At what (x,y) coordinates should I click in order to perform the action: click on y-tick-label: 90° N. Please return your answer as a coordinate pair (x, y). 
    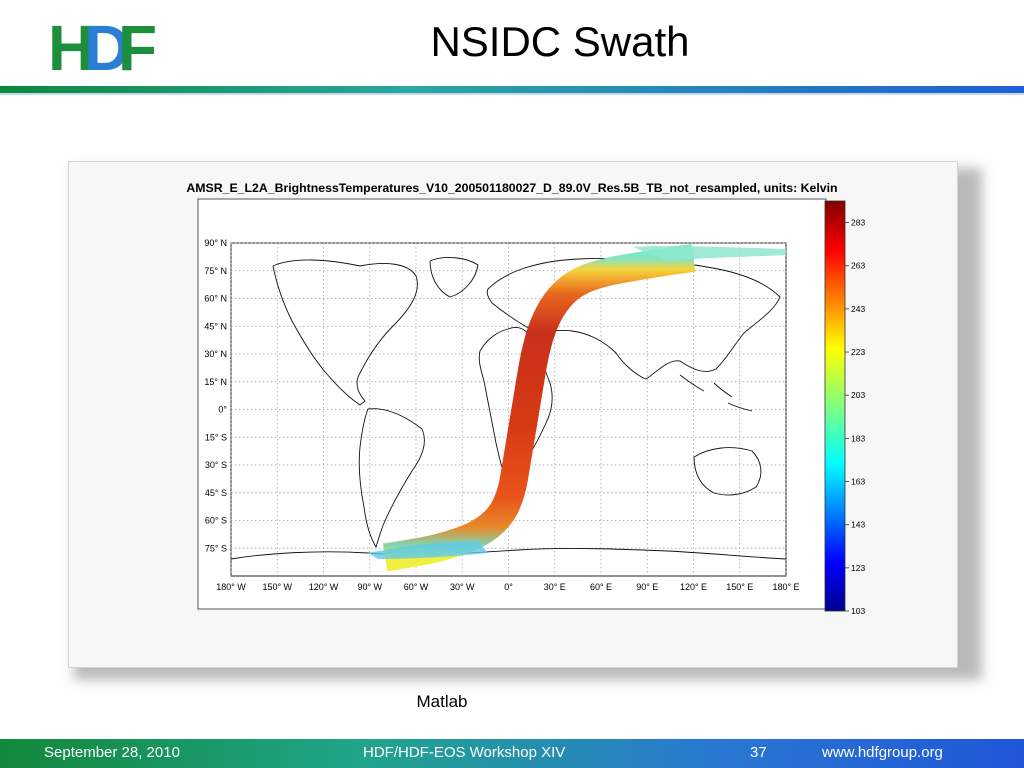
    Looking at the image, I should click on (215, 243).